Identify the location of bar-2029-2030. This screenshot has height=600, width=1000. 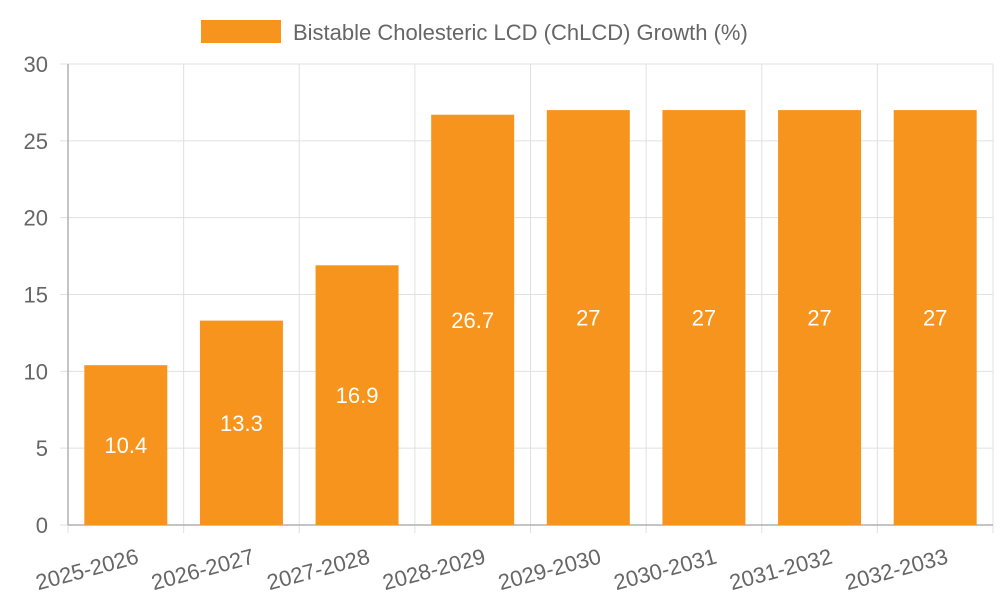
(588, 317).